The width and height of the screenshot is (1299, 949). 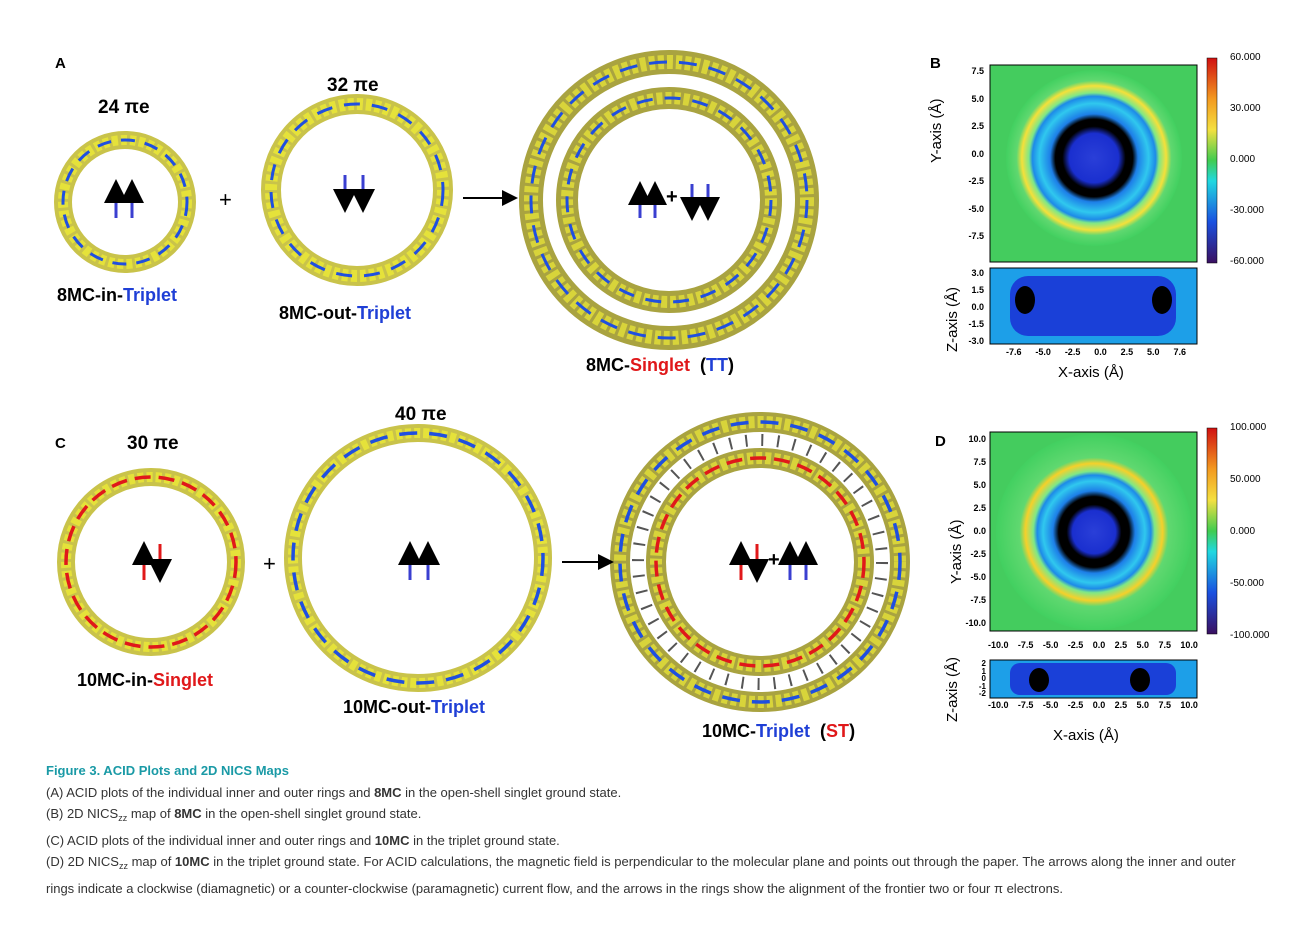 I want to click on label-10mc-triplet-st: 10MC-Triplet (ST), so click(x=779, y=731).